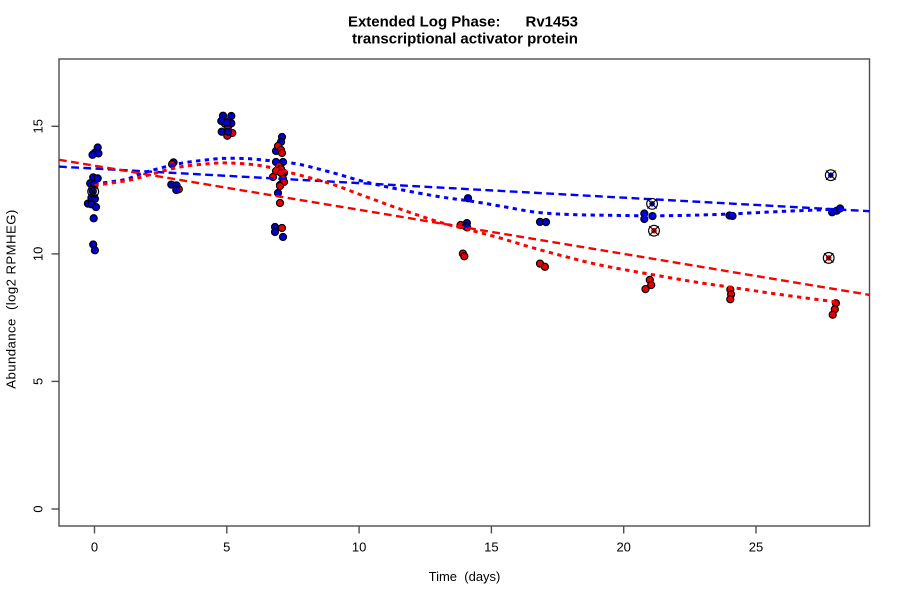  What do you see at coordinates (463, 22) in the screenshot?
I see `svg-text:Extended Log Phase: Rv145: Extended Log Phase: Rv1453` at bounding box center [463, 22].